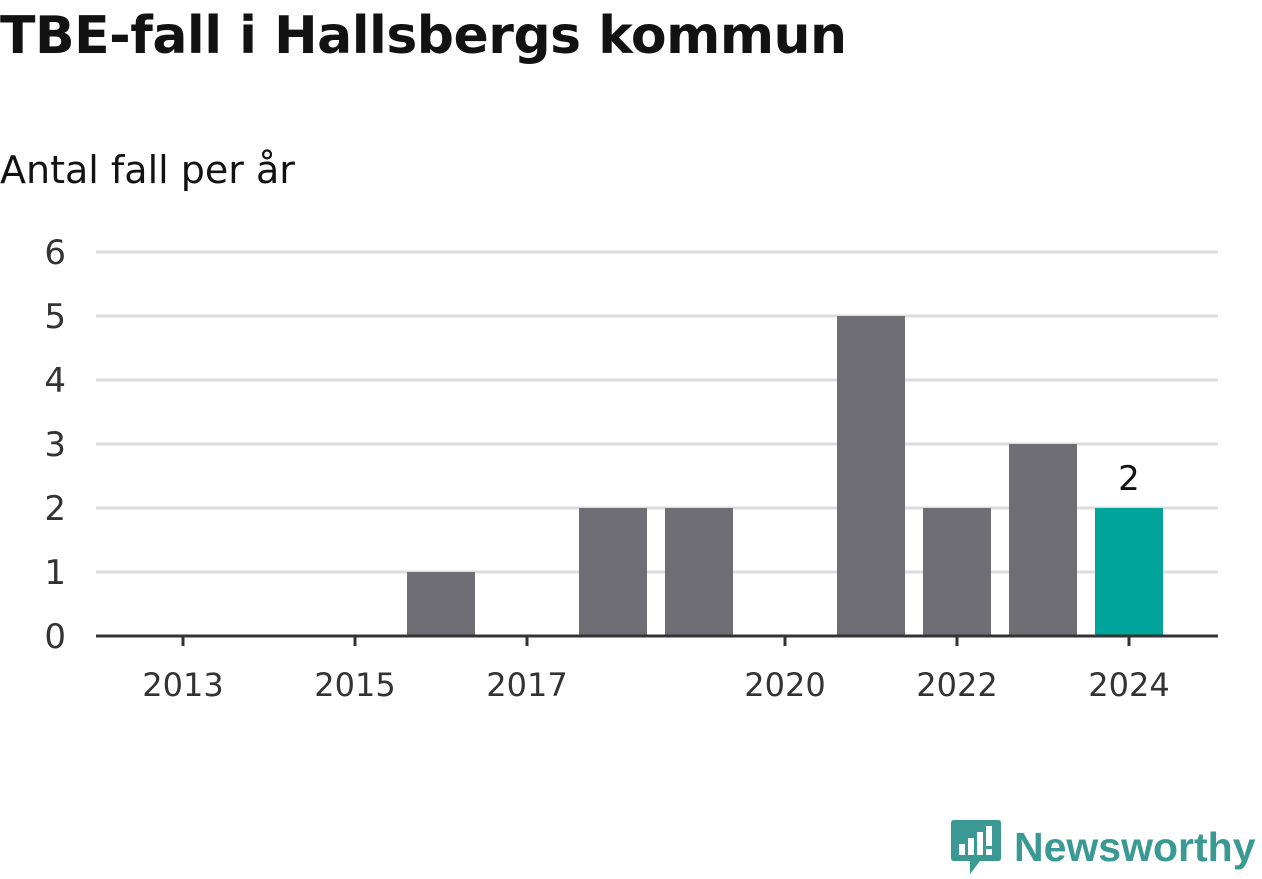 The width and height of the screenshot is (1262, 879). I want to click on chart-title: TBE-fall i Hallsbergs kommun, so click(423, 36).